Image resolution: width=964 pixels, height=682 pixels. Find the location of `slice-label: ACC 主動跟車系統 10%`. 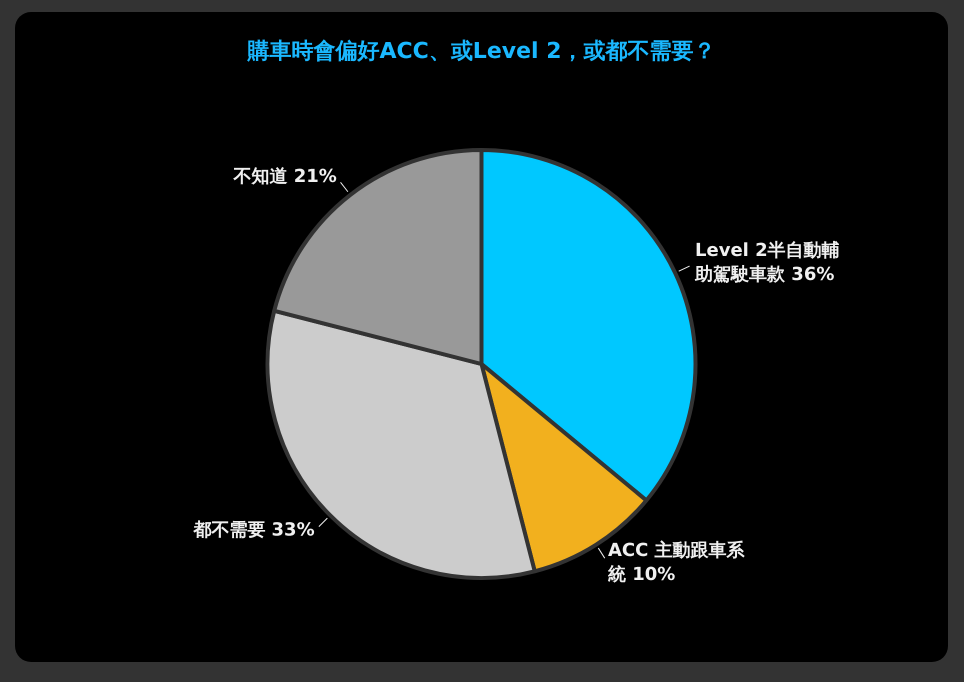

slice-label: ACC 主動跟車系統 10% is located at coordinates (676, 562).